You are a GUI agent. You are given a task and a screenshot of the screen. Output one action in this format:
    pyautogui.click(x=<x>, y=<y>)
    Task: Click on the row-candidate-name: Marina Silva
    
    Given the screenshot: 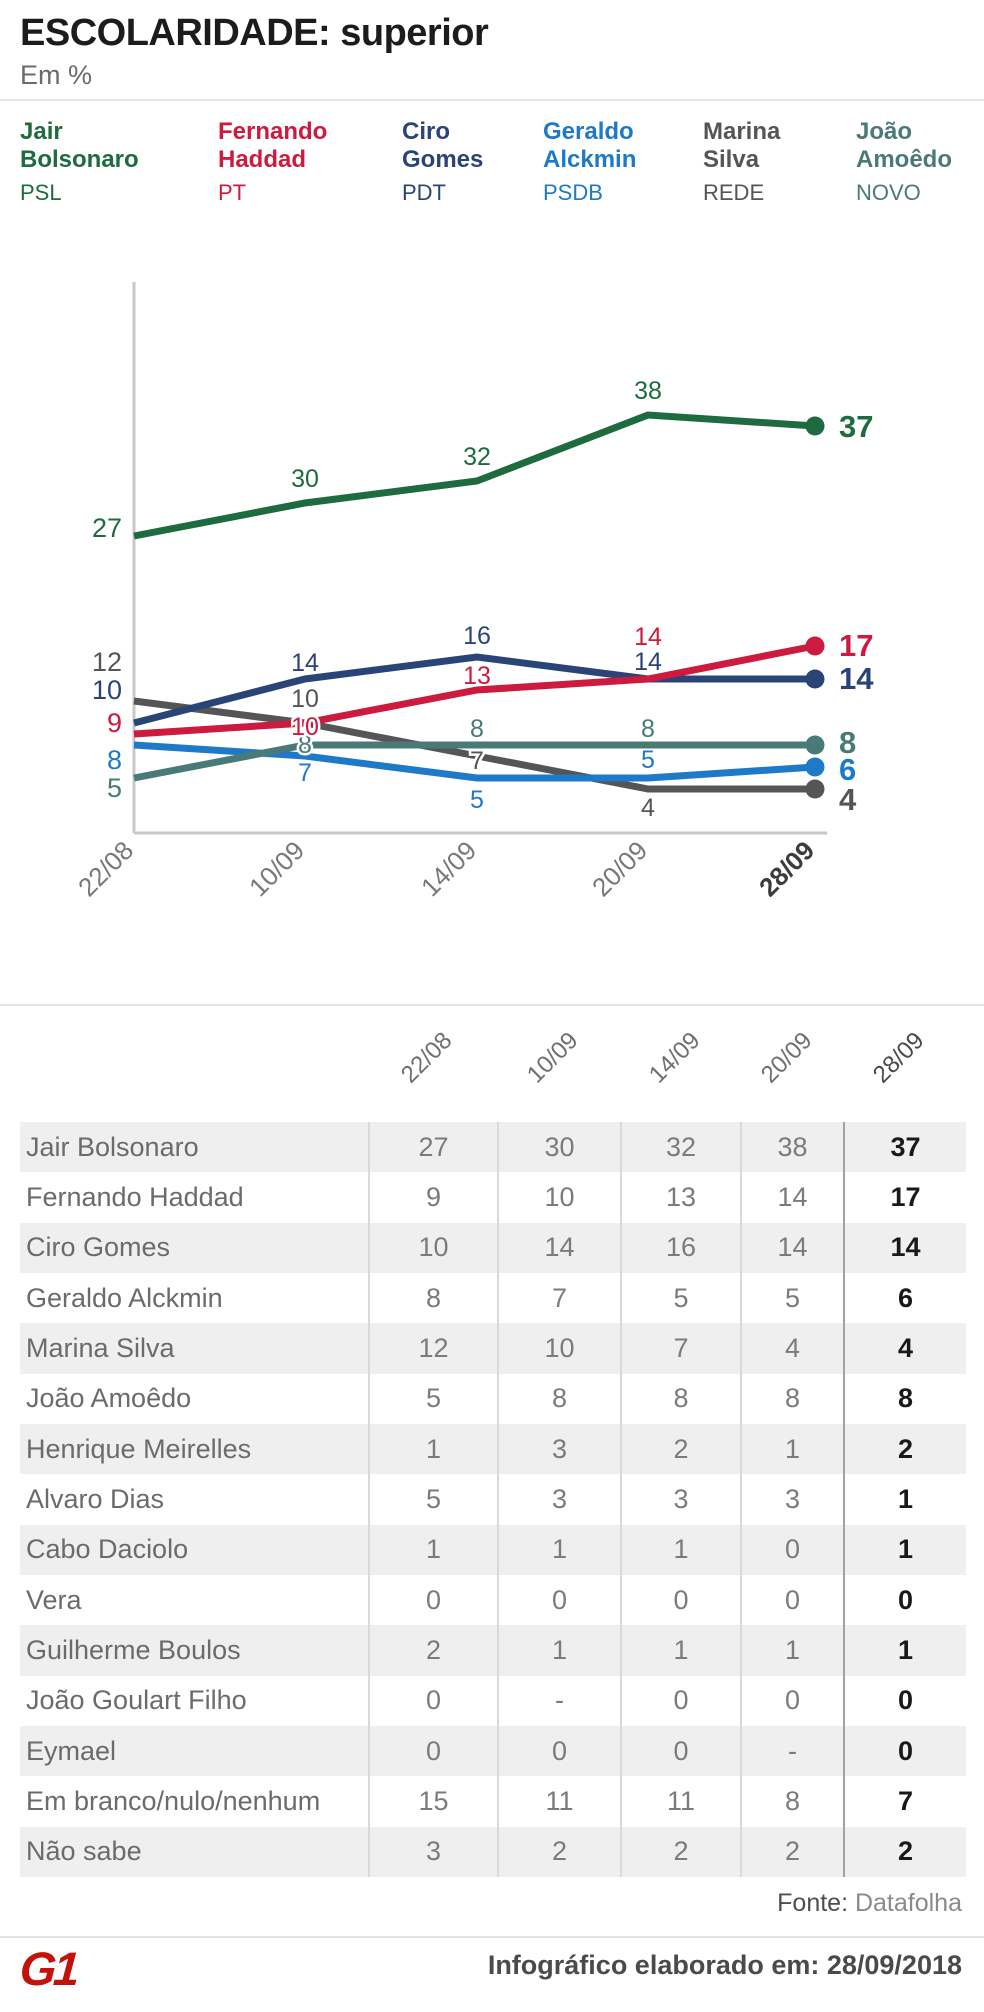 What is the action you would take?
    pyautogui.click(x=100, y=1347)
    